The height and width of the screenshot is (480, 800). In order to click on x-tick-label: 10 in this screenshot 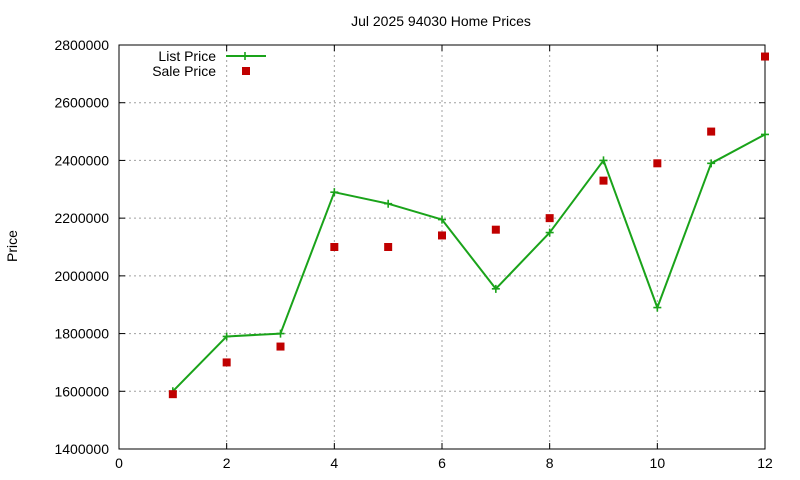, I will do `click(658, 463)`.